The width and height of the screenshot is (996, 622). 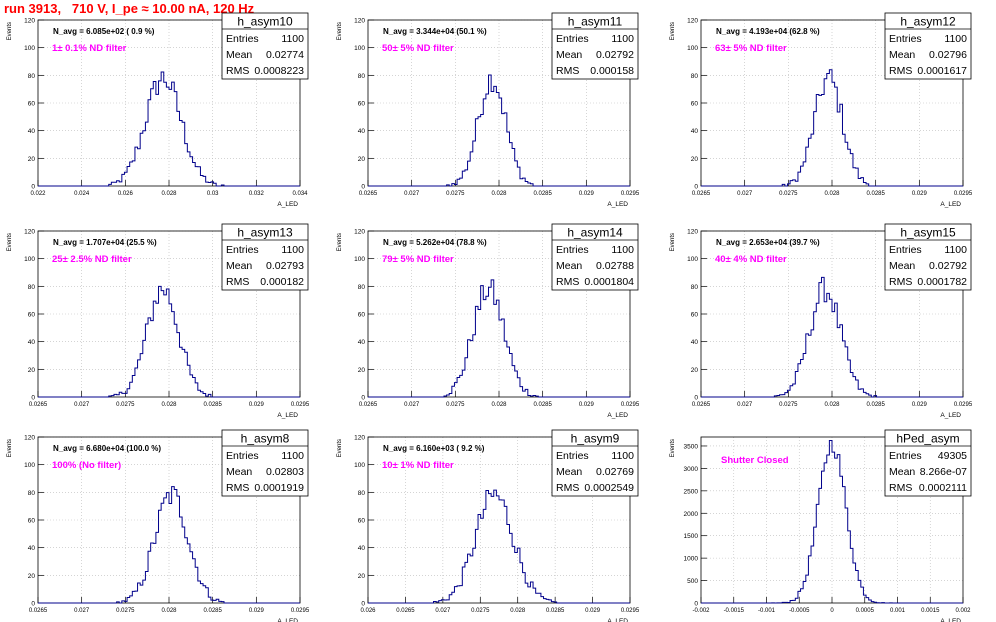 I want to click on histogram-name: h_asym9, so click(x=595, y=439).